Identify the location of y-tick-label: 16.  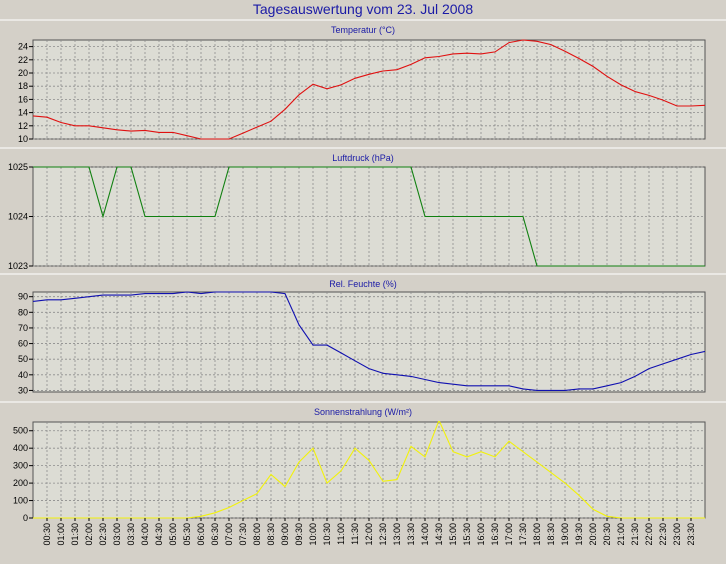
(23, 99).